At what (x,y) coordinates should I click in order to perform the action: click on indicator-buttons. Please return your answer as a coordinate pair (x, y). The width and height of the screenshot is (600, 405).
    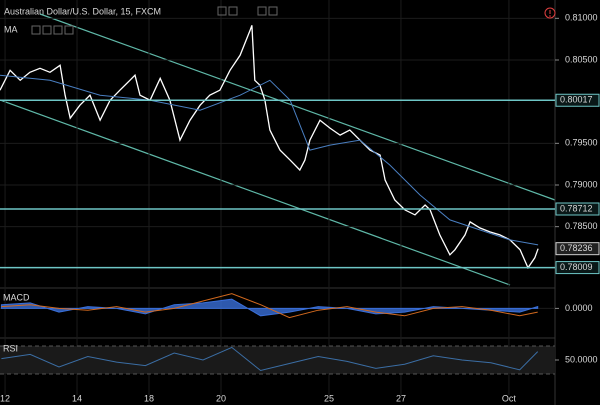
    Looking at the image, I should click on (52, 30).